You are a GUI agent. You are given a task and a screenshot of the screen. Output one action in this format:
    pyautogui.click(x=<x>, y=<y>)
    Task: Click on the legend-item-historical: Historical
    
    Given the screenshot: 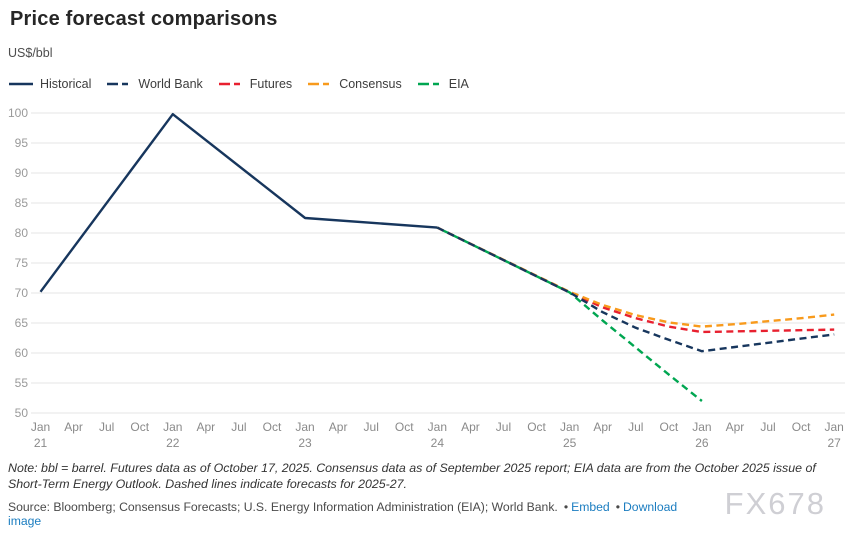 What is the action you would take?
    pyautogui.click(x=49, y=84)
    